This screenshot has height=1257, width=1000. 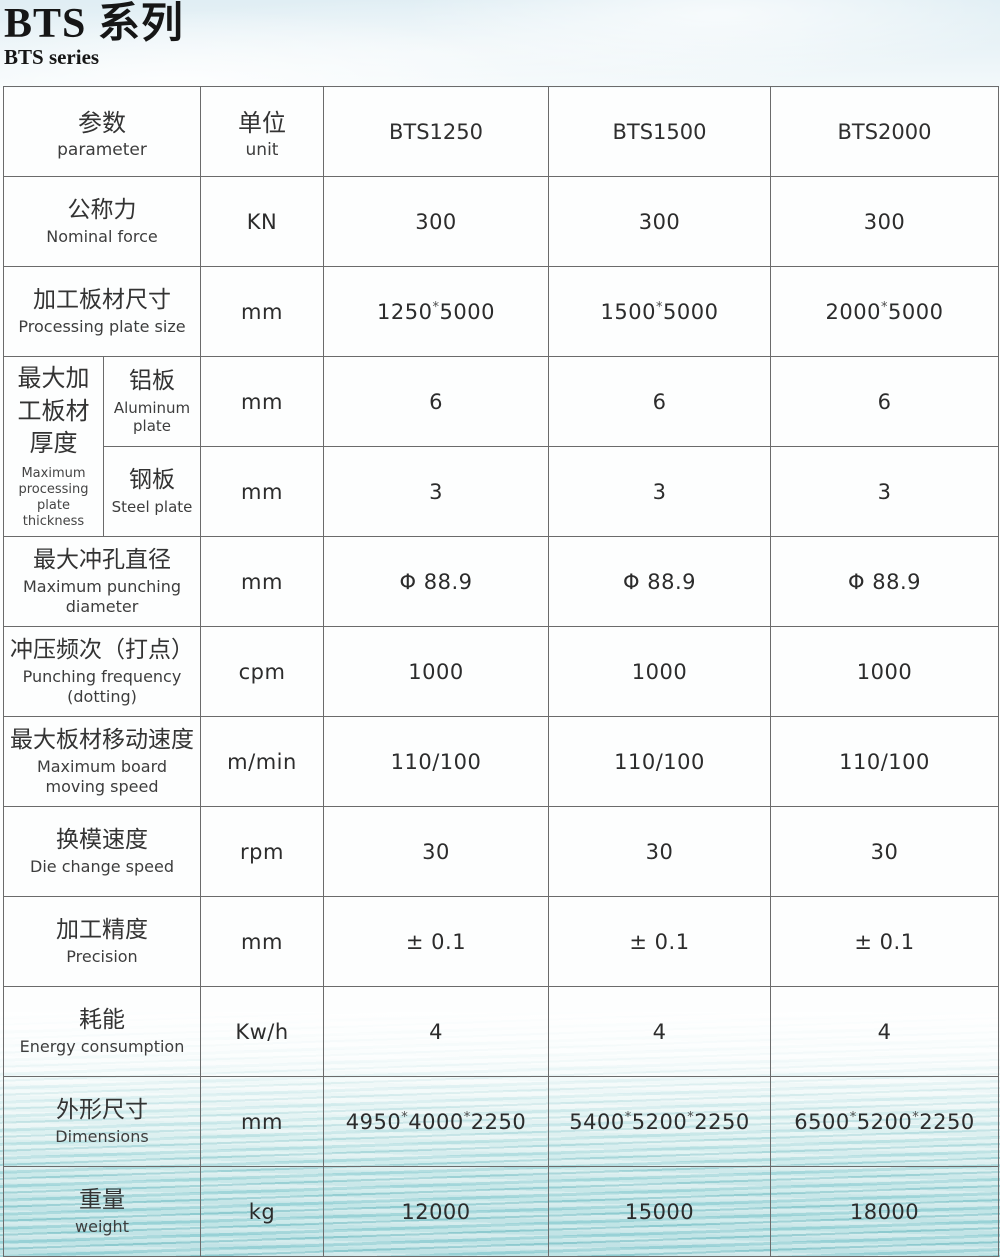 What do you see at coordinates (152, 507) in the screenshot?
I see `subparam-en: Steel plate` at bounding box center [152, 507].